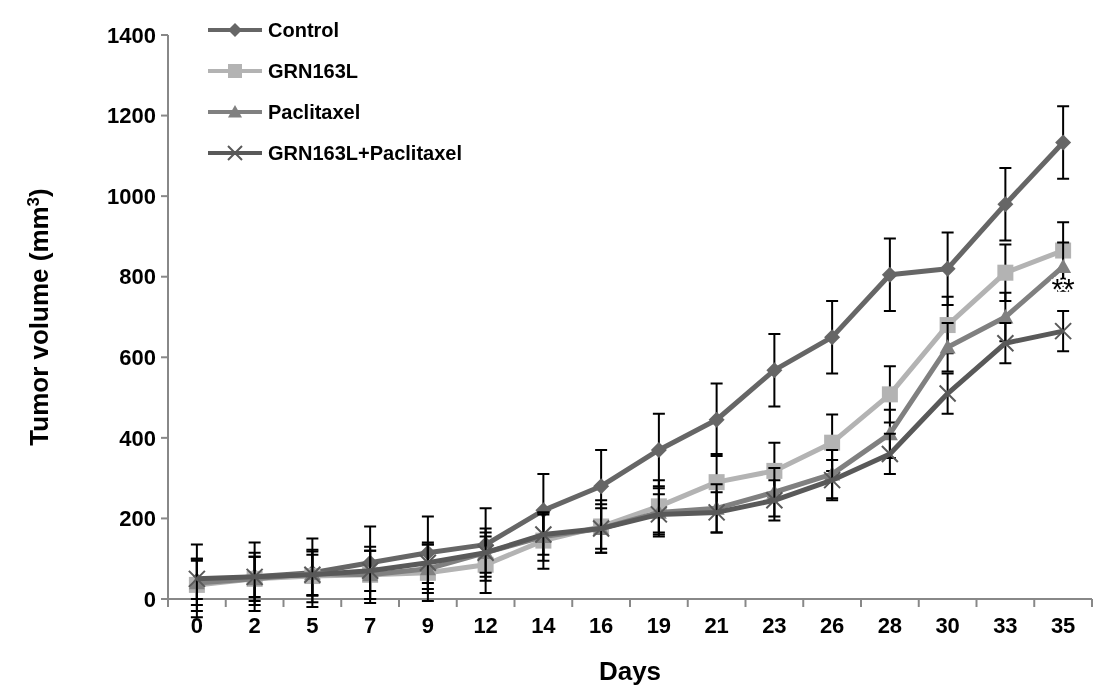 The image size is (1118, 694). What do you see at coordinates (544, 625) in the screenshot?
I see `x-tick-label: 14` at bounding box center [544, 625].